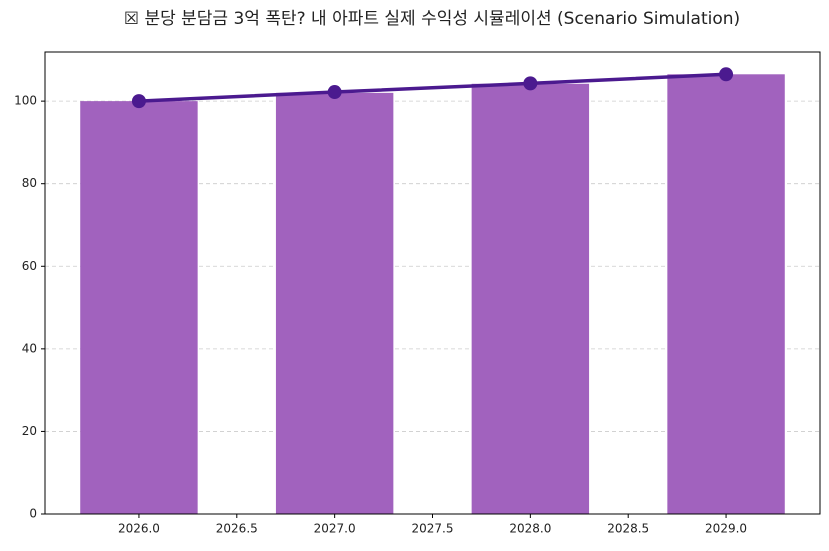  What do you see at coordinates (29, 348) in the screenshot?
I see `y-tick-label: 40` at bounding box center [29, 348].